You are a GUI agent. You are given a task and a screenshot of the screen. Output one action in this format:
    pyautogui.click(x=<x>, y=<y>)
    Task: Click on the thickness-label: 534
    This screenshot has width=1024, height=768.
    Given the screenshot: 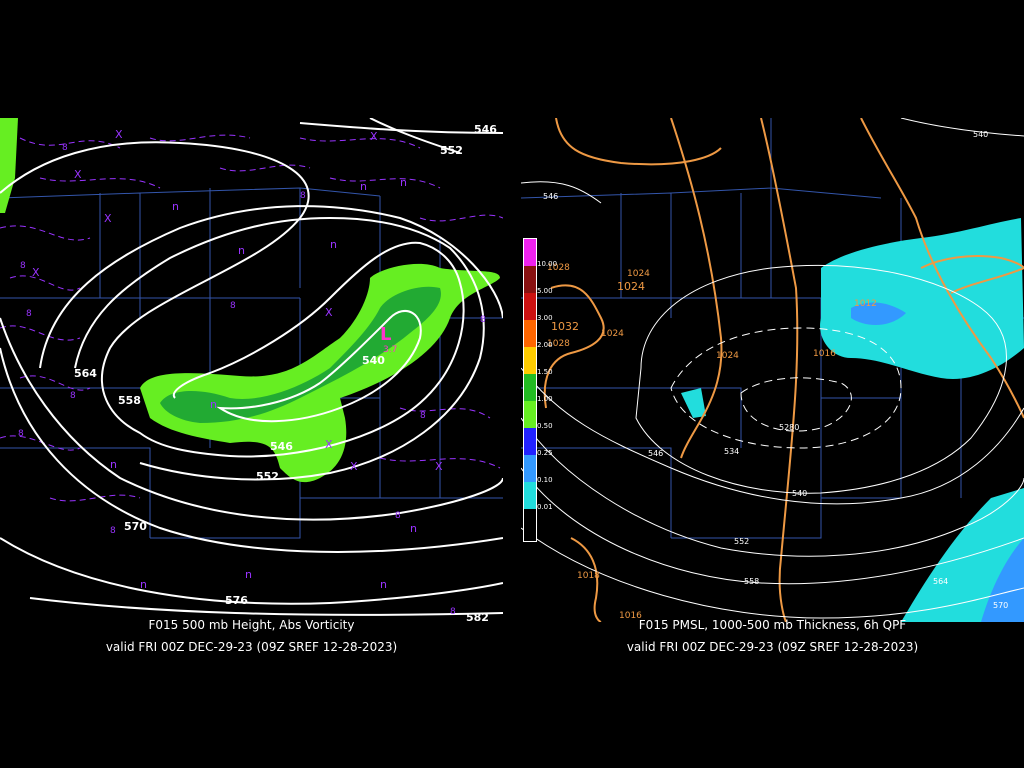 What is the action you would take?
    pyautogui.click(x=731, y=451)
    